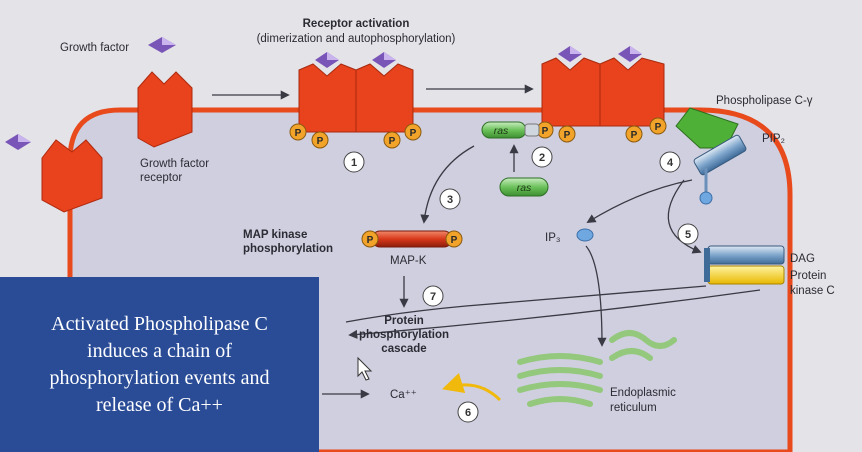 This screenshot has height=452, width=862. What do you see at coordinates (471, 387) in the screenshot?
I see `ca-release-arrow` at bounding box center [471, 387].